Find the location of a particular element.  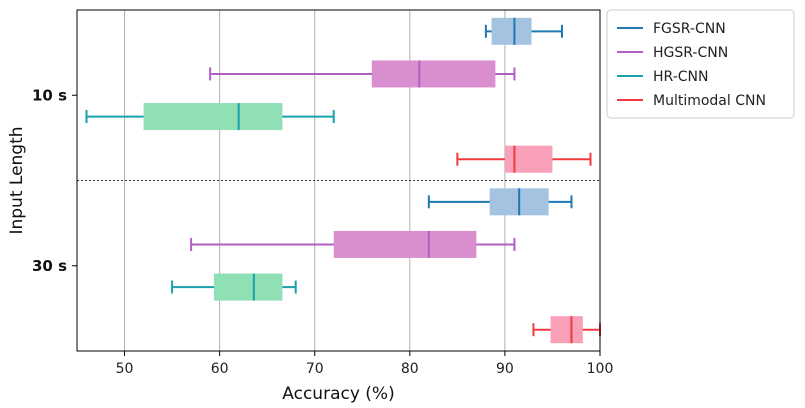

x-axis-ticks: 50 60 70 80 90 100 is located at coordinates (365, 364).